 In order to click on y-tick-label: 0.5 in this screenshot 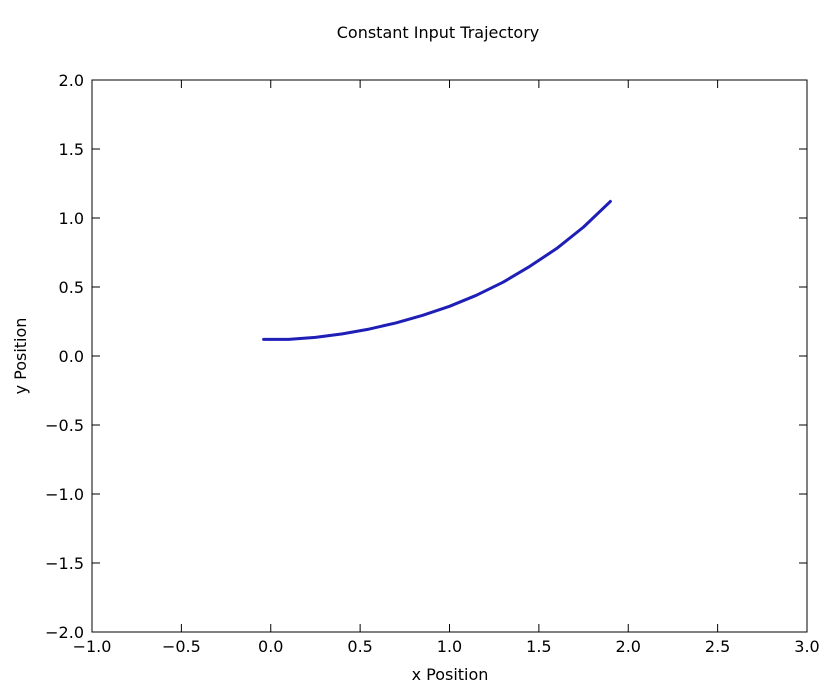, I will do `click(71, 287)`.